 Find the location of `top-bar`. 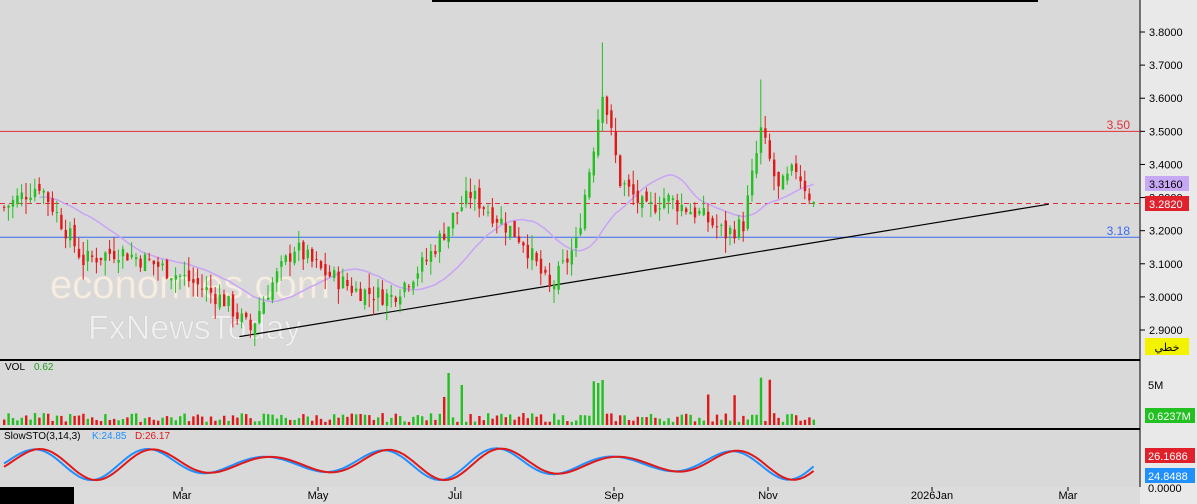

top-bar is located at coordinates (735, 1).